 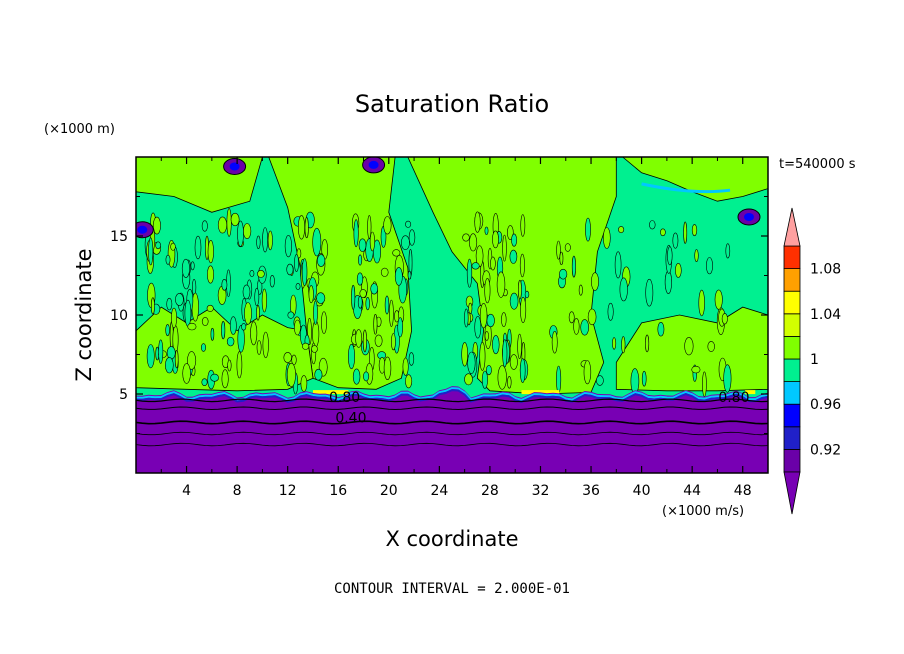 I want to click on colorbar-label: 0.92, so click(x=825, y=450).